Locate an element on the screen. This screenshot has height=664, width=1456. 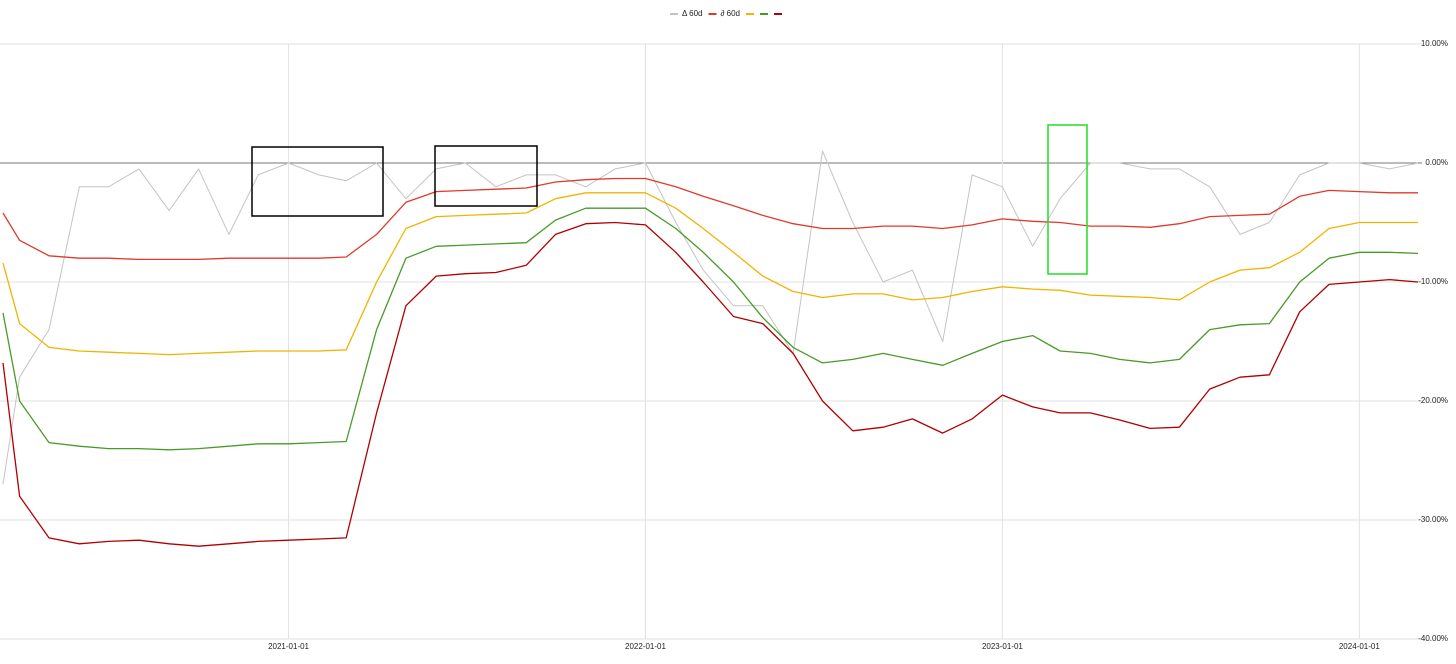
y-tick-label: -40.00% is located at coordinates (1433, 638).